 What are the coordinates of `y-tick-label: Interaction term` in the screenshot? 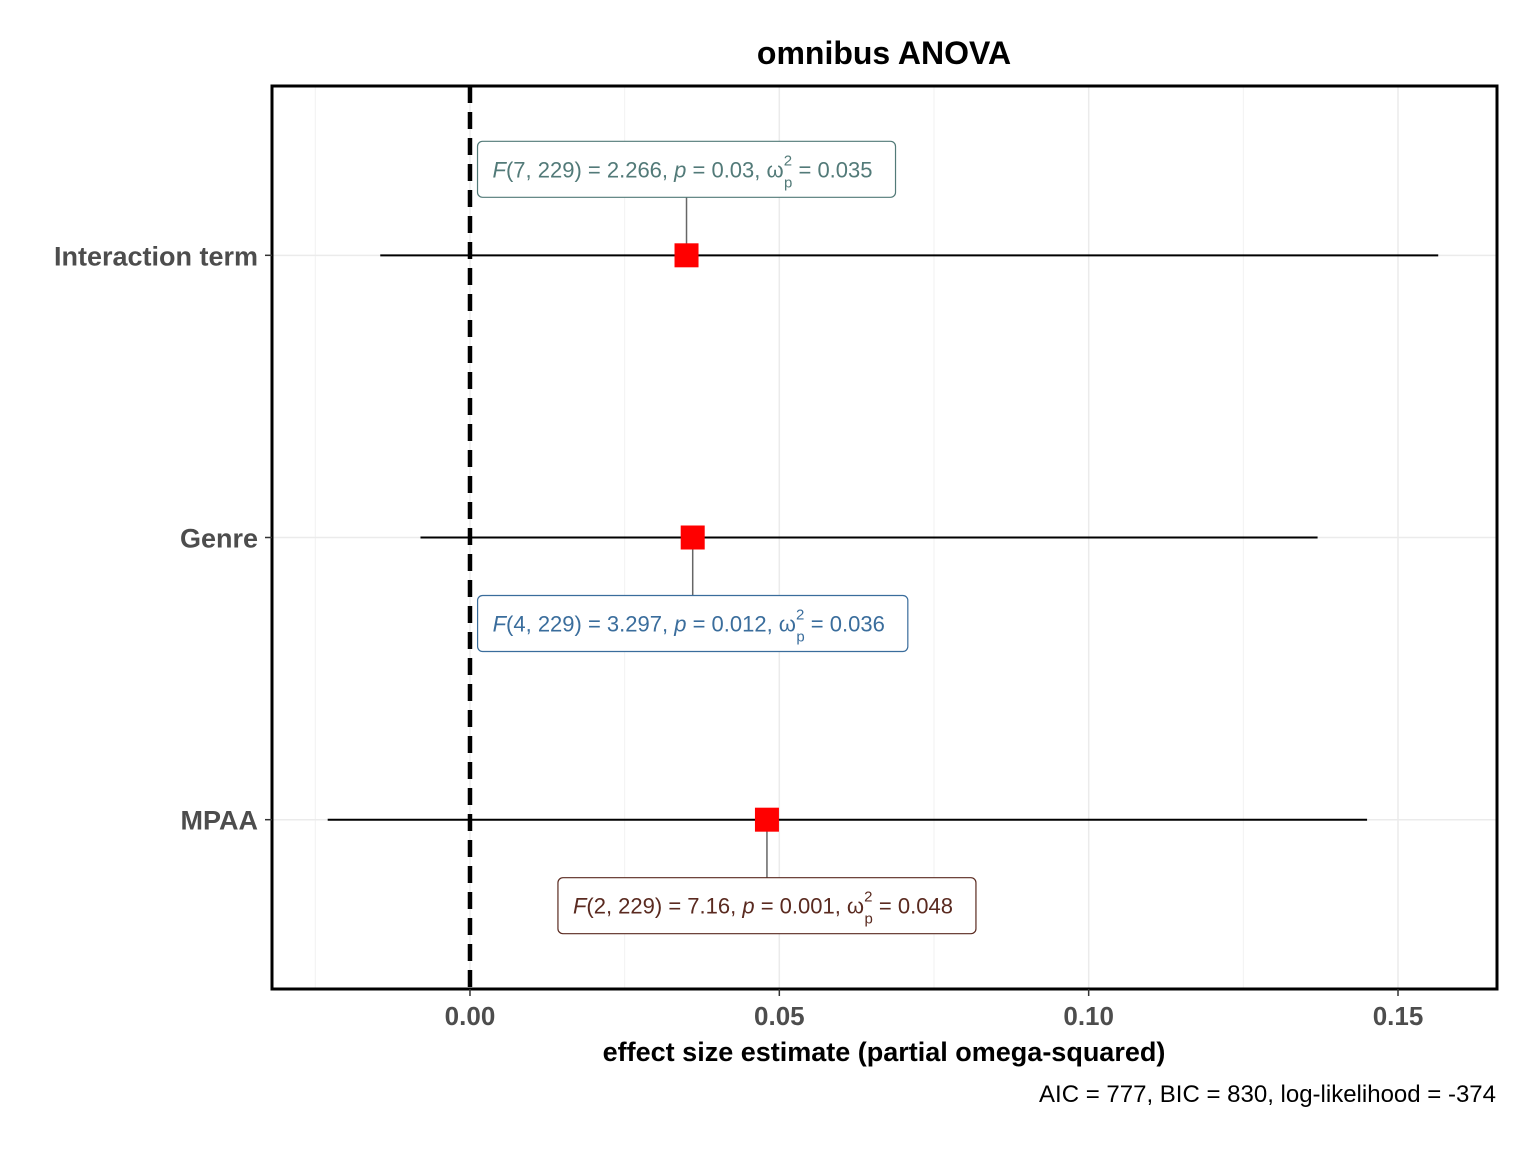 It's located at (156, 256).